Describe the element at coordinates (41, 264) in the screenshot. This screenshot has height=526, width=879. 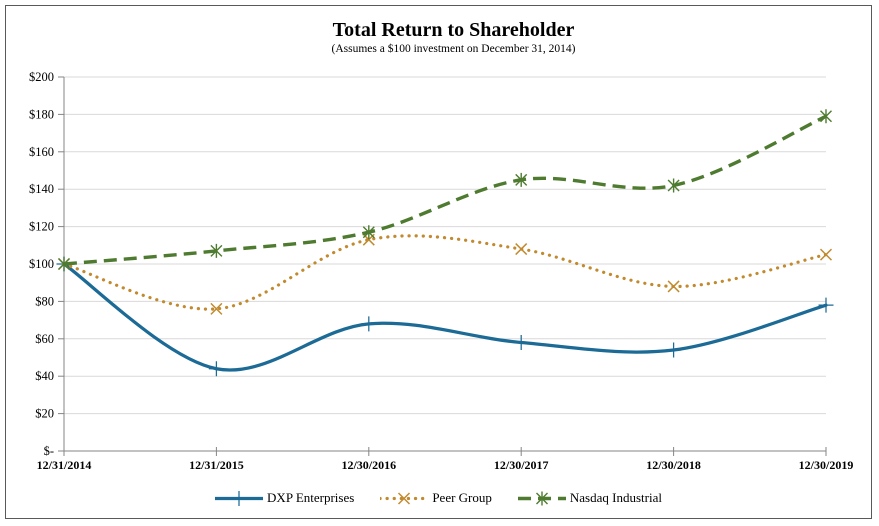
I see `y-tick-label: $100` at that location.